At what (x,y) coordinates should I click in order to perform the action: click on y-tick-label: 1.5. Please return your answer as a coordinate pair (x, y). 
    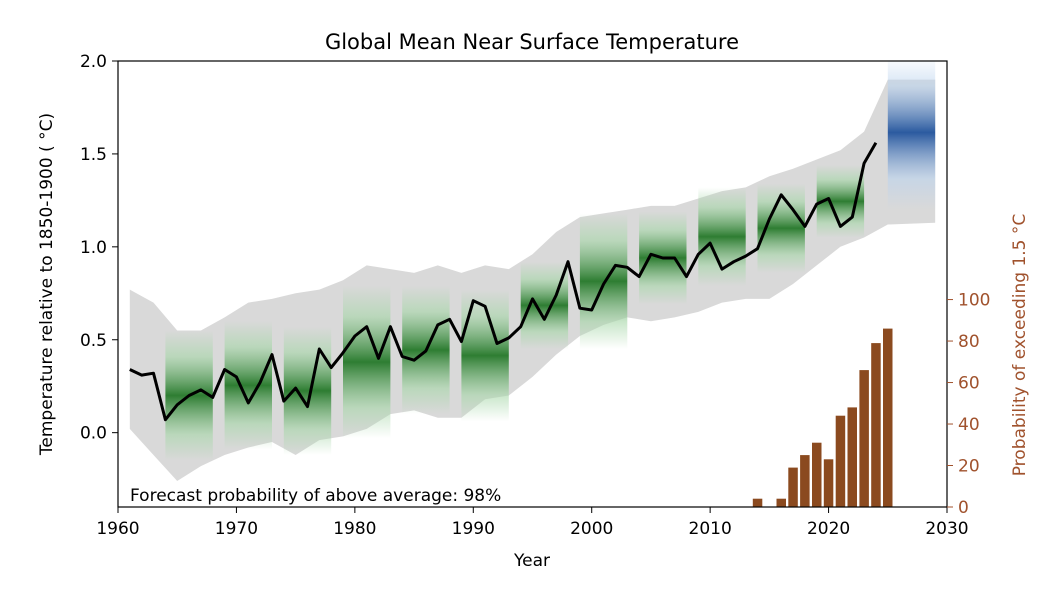
    Looking at the image, I should click on (93, 155).